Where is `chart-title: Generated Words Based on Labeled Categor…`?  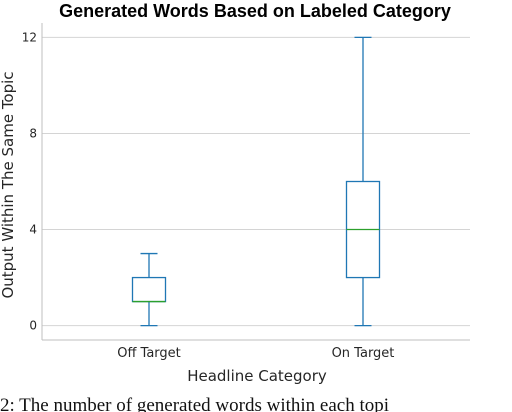 chart-title: Generated Words Based on Labeled Categor… is located at coordinates (255, 11).